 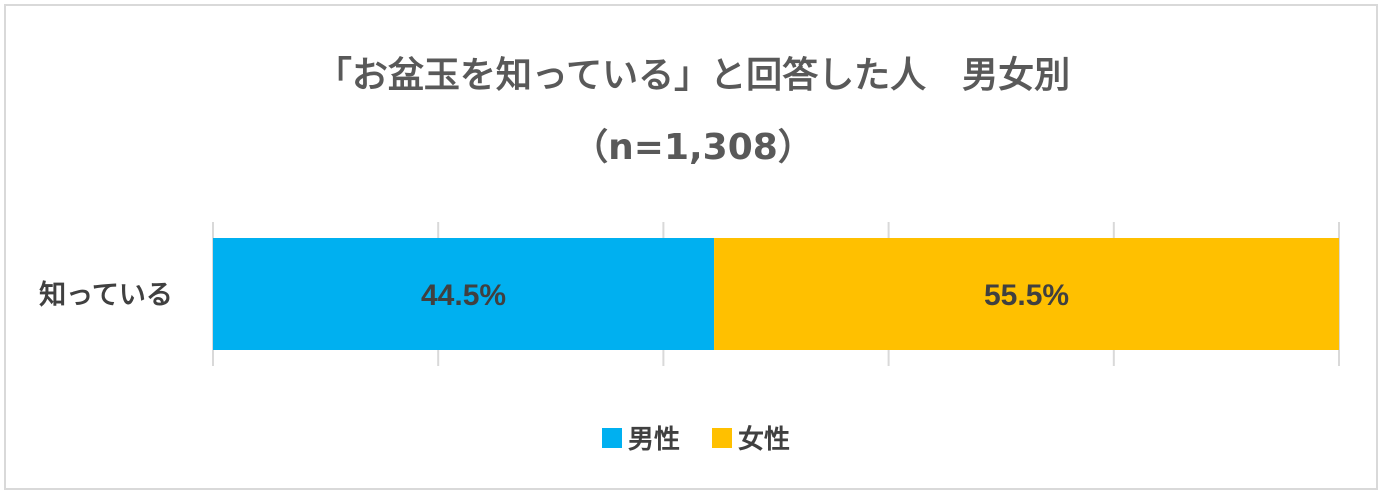 I want to click on chart-title: 「お盆玉を知っている」と回答した人 男女別, so click(x=693, y=75).